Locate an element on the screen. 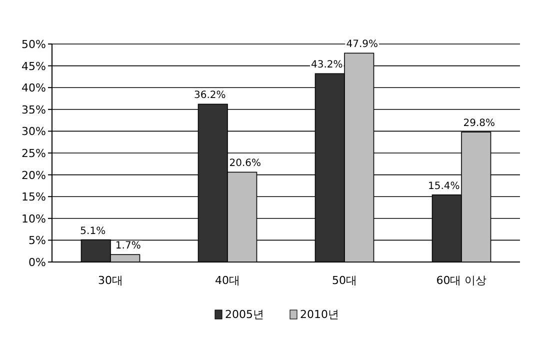 The height and width of the screenshot is (339, 550). data-label: 43.2% is located at coordinates (326, 65).